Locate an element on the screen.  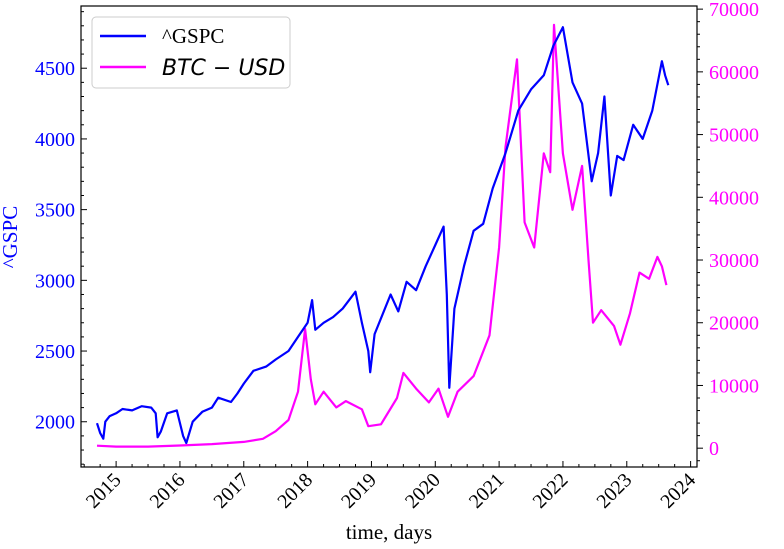
x-tick-label: 2019 is located at coordinates (359, 491).